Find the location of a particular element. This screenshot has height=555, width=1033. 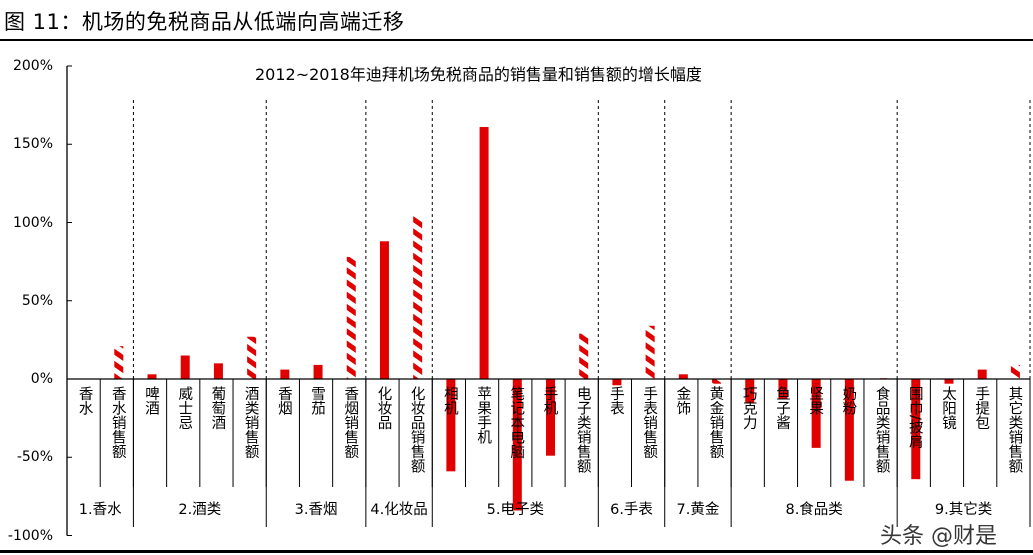

bar-黄金销售额 is located at coordinates (717, 381).